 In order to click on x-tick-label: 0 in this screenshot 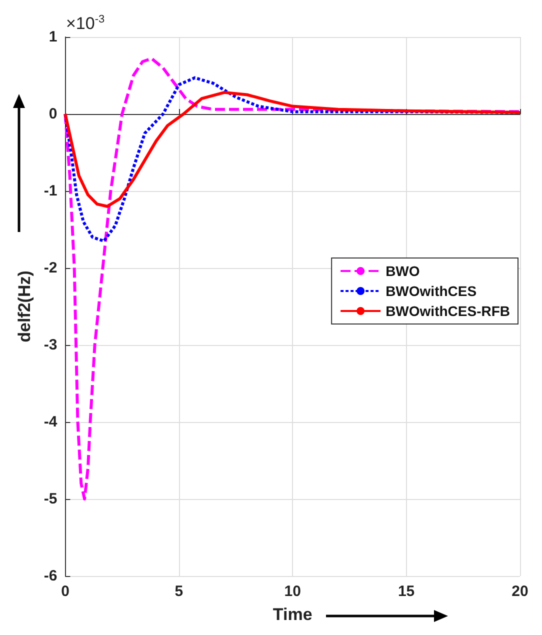, I will do `click(65, 591)`.